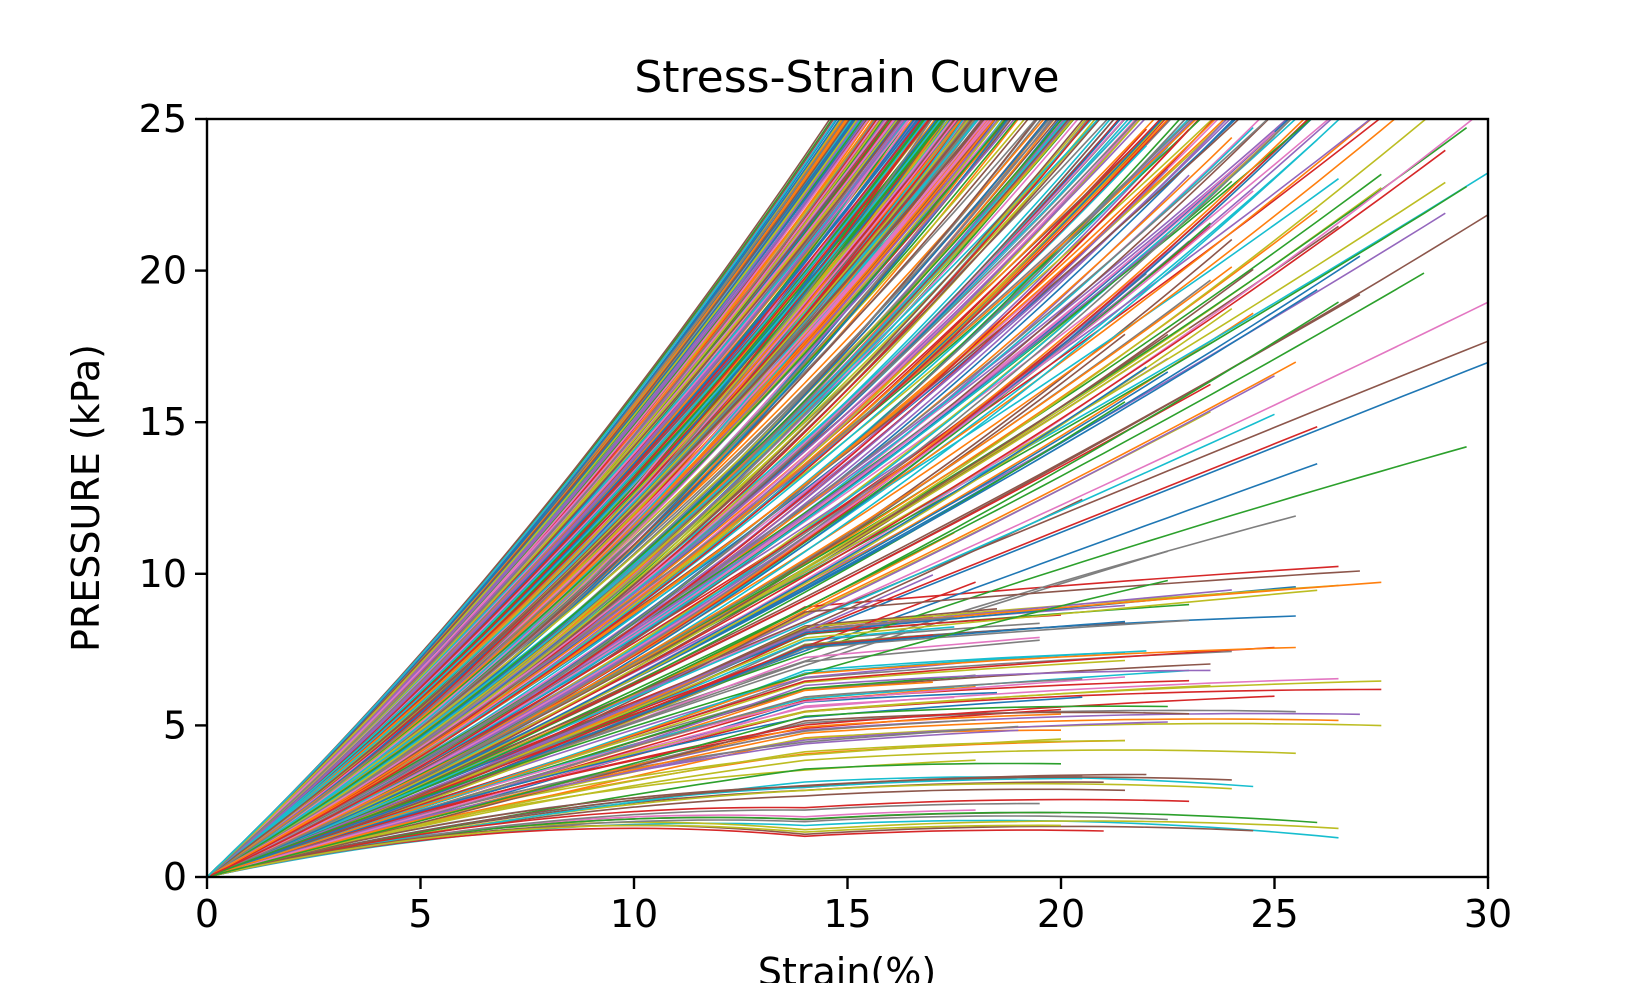  What do you see at coordinates (163, 119) in the screenshot?
I see `y-tick-label: 25` at bounding box center [163, 119].